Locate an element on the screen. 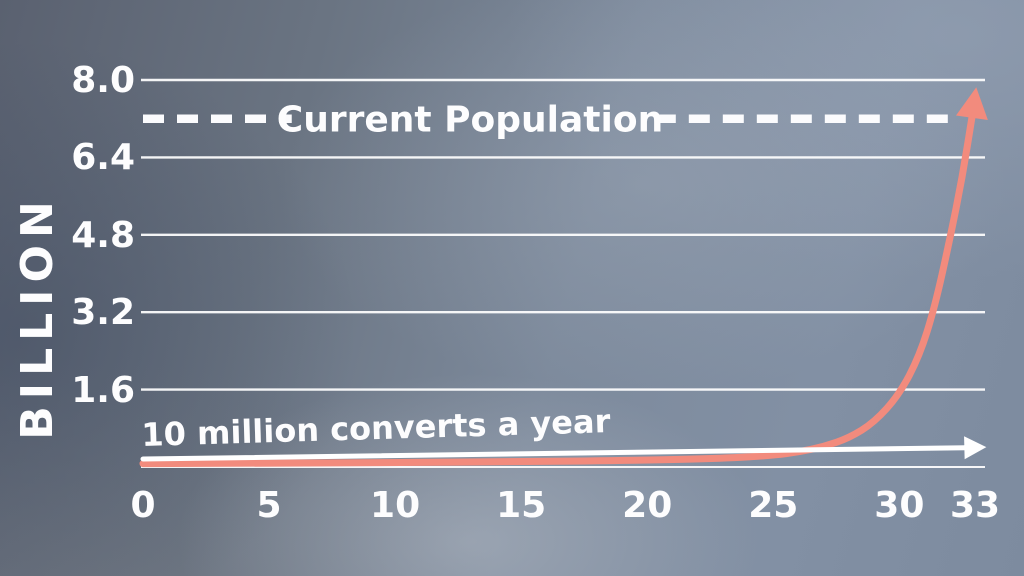  series-10-million-converts-a-year-linear- is located at coordinates (554, 453).